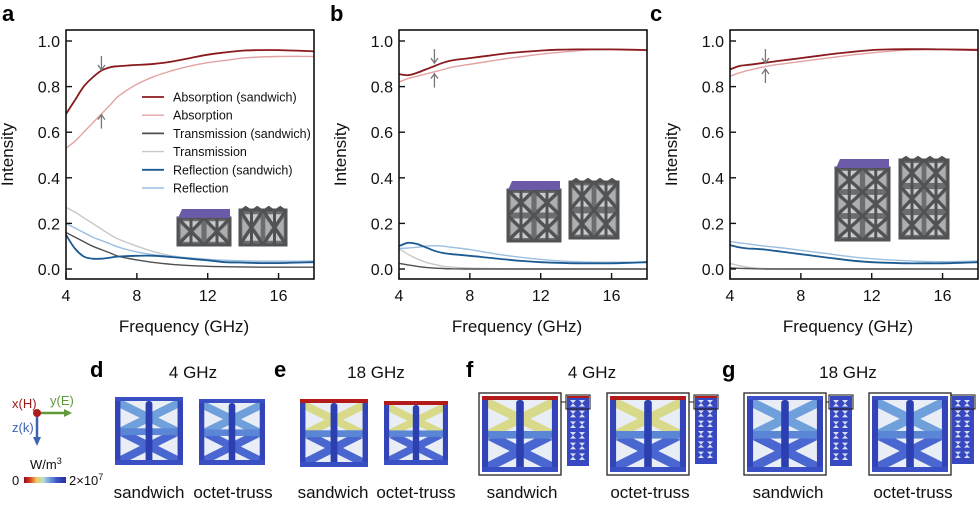 Image resolution: width=980 pixels, height=506 pixels. I want to click on series-group, so click(523, 159).